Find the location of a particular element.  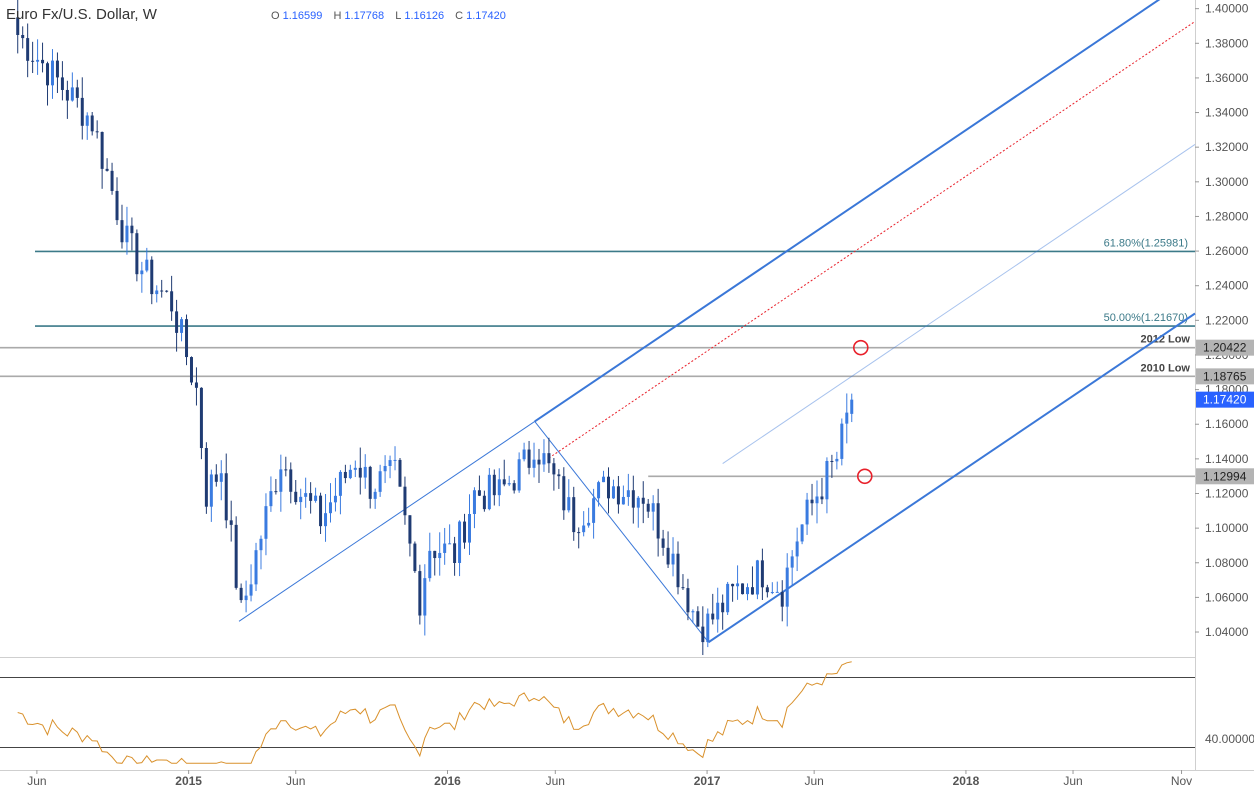

pitchfork-handle is located at coordinates (621, 532).